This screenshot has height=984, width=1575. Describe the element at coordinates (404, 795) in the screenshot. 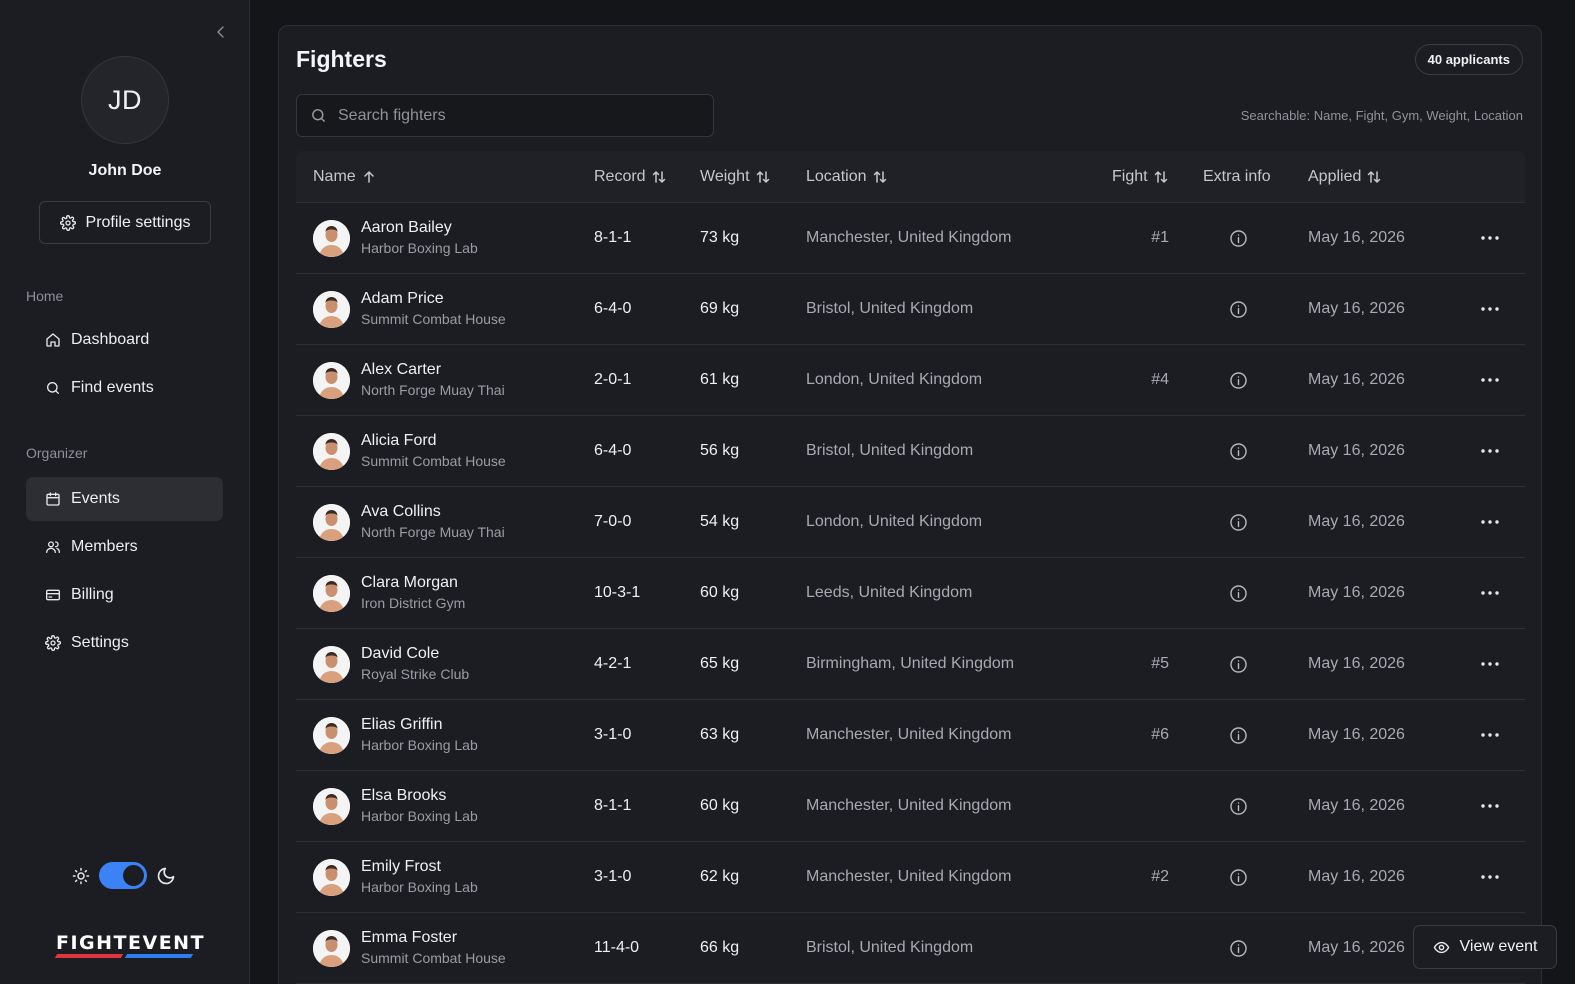

I see `fighter-name: Elsa Brooks` at that location.